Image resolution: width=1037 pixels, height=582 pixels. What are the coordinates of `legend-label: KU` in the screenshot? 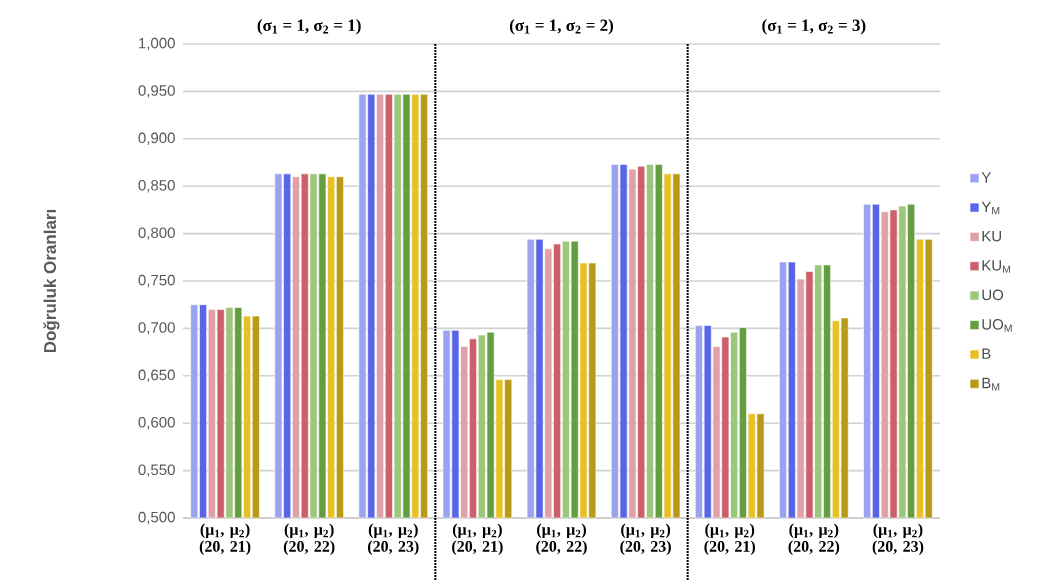 It's located at (991, 236).